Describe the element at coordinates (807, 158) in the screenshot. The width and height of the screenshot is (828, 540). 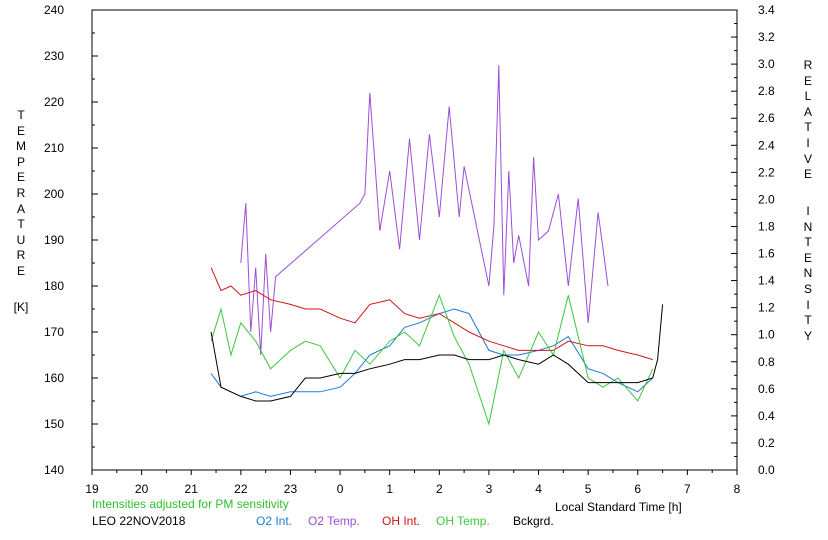
I see `axis-title-letter: V` at that location.